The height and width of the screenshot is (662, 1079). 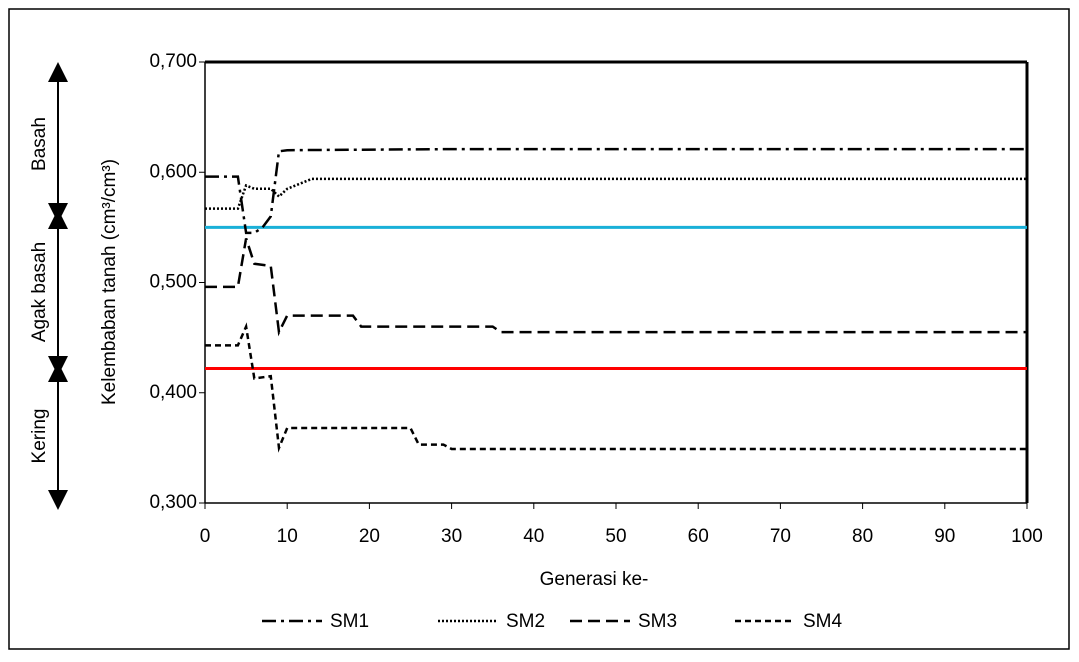 What do you see at coordinates (287, 536) in the screenshot?
I see `x-tick-label: 10` at bounding box center [287, 536].